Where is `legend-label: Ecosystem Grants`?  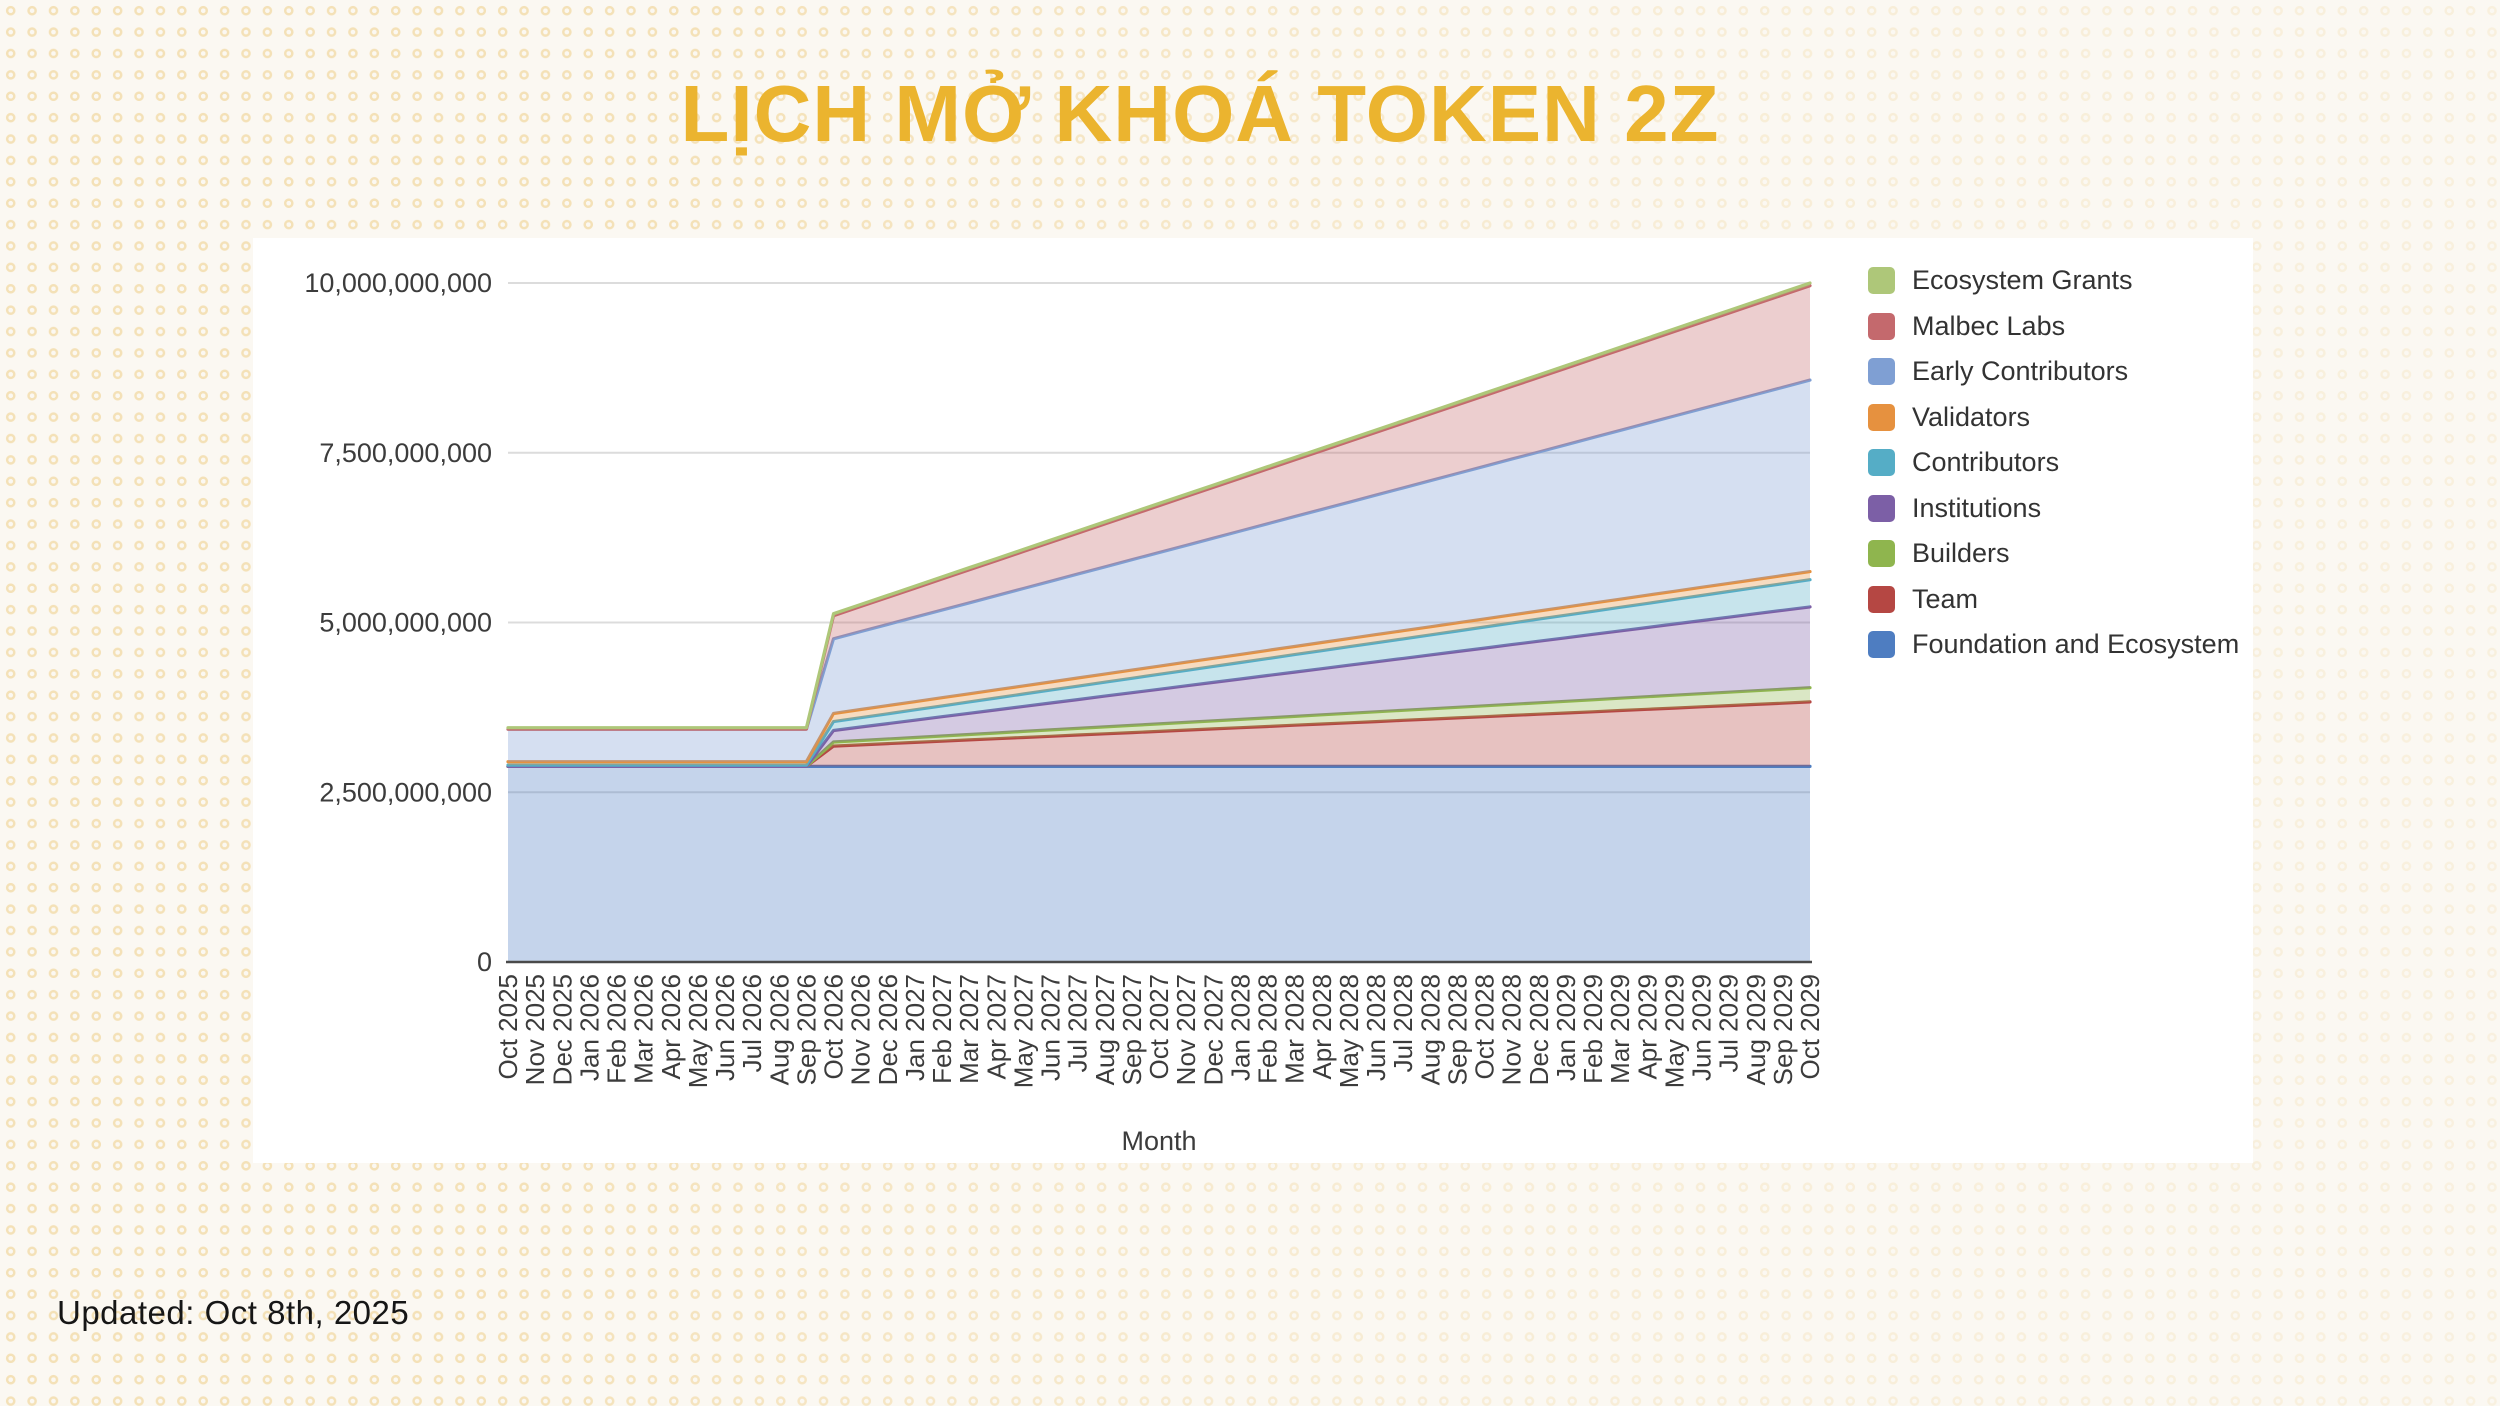
legend-label: Ecosystem Grants is located at coordinates (2022, 280).